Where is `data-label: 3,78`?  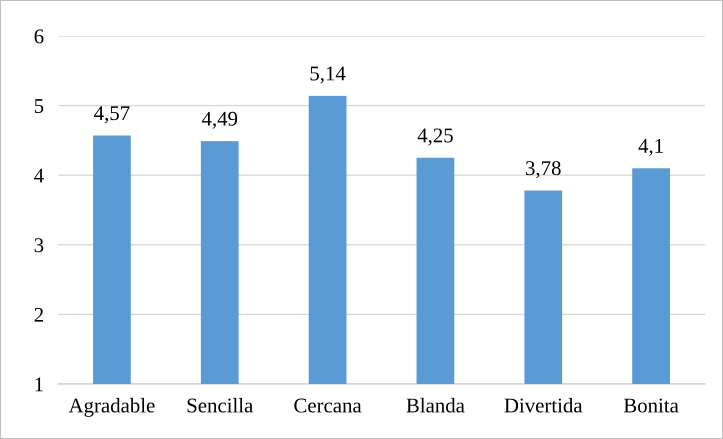 data-label: 3,78 is located at coordinates (543, 169).